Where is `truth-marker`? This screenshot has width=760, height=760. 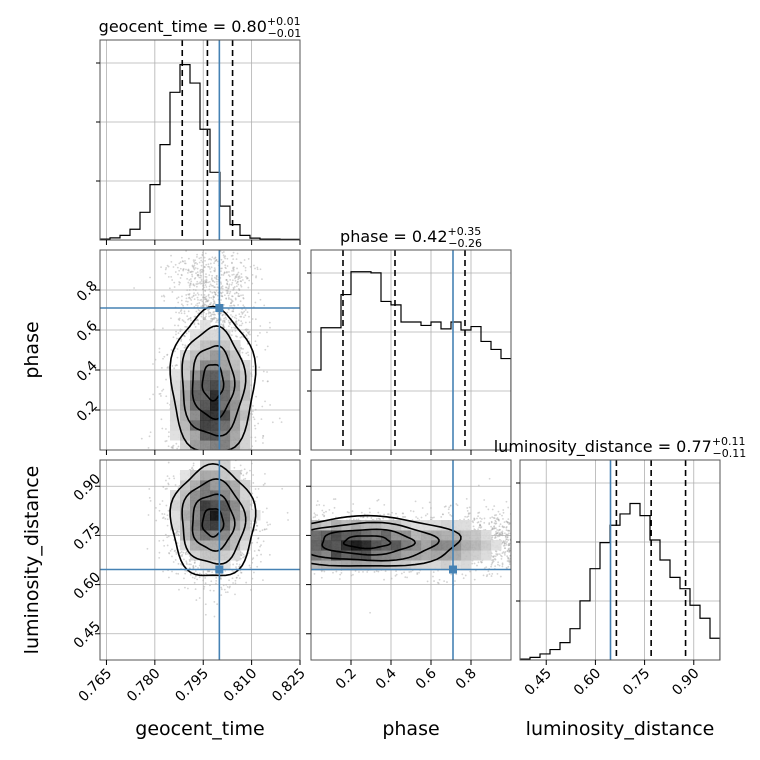 truth-marker is located at coordinates (219, 569).